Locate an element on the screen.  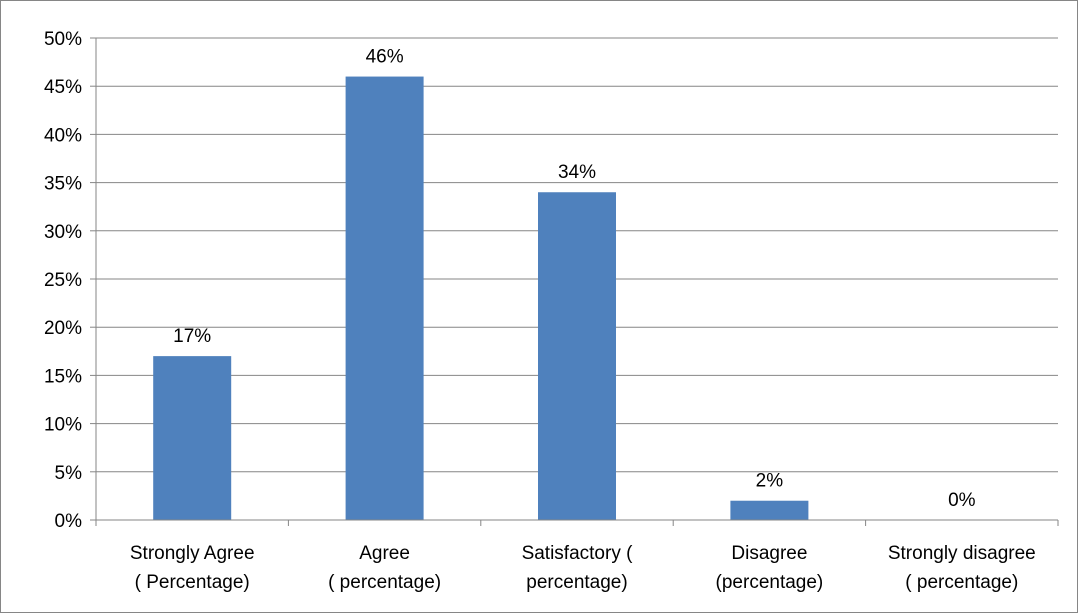
y-tick-label: 35% is located at coordinates (63, 184).